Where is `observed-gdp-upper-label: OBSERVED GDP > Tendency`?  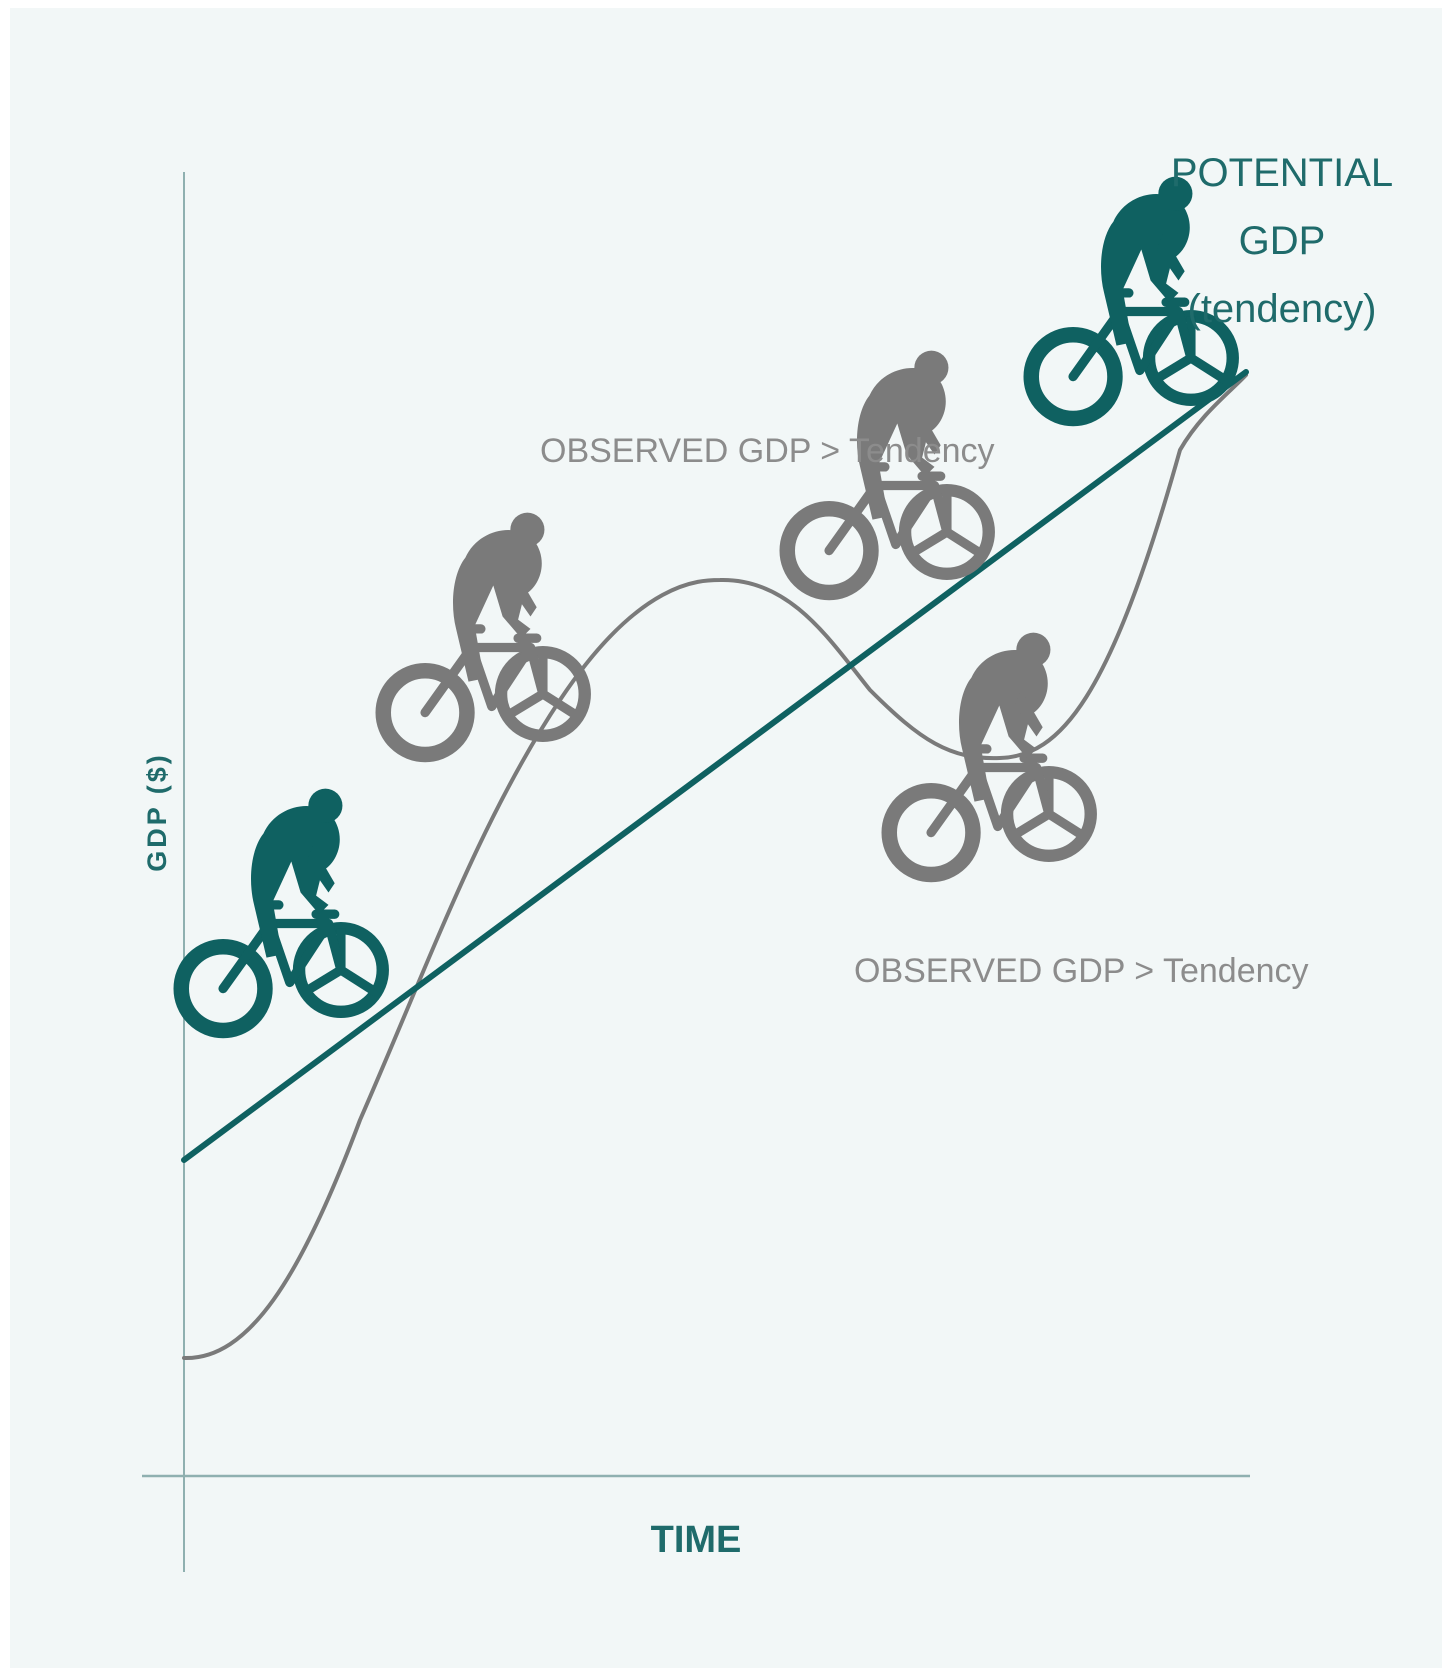
observed-gdp-upper-label: OBSERVED GDP > Tendency is located at coordinates (767, 451).